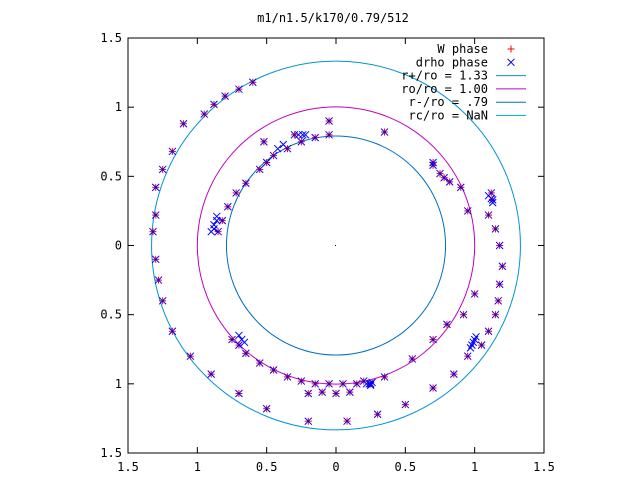  Describe the element at coordinates (467, 116) in the screenshot. I see `legend-item: rc/ro = NaN` at that location.